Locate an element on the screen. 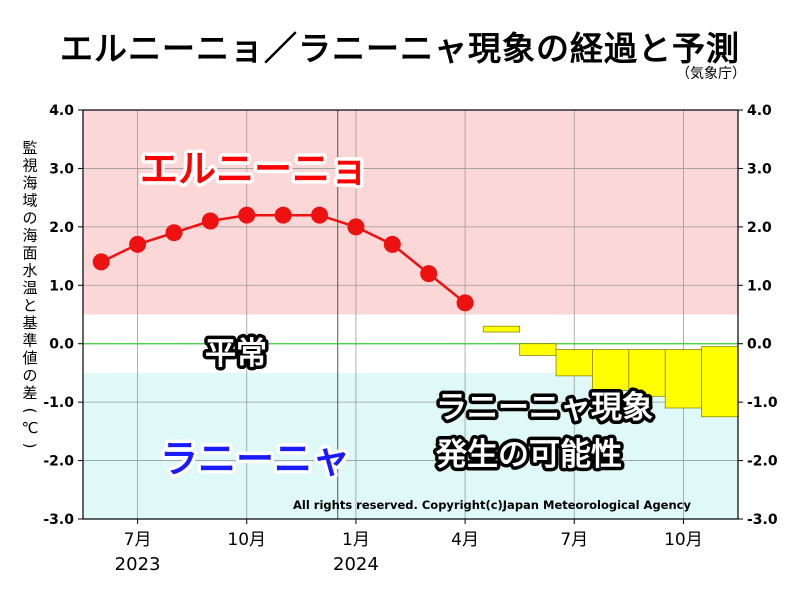 The width and height of the screenshot is (800, 600). y-tick-label-right: -2.0 is located at coordinates (762, 462).